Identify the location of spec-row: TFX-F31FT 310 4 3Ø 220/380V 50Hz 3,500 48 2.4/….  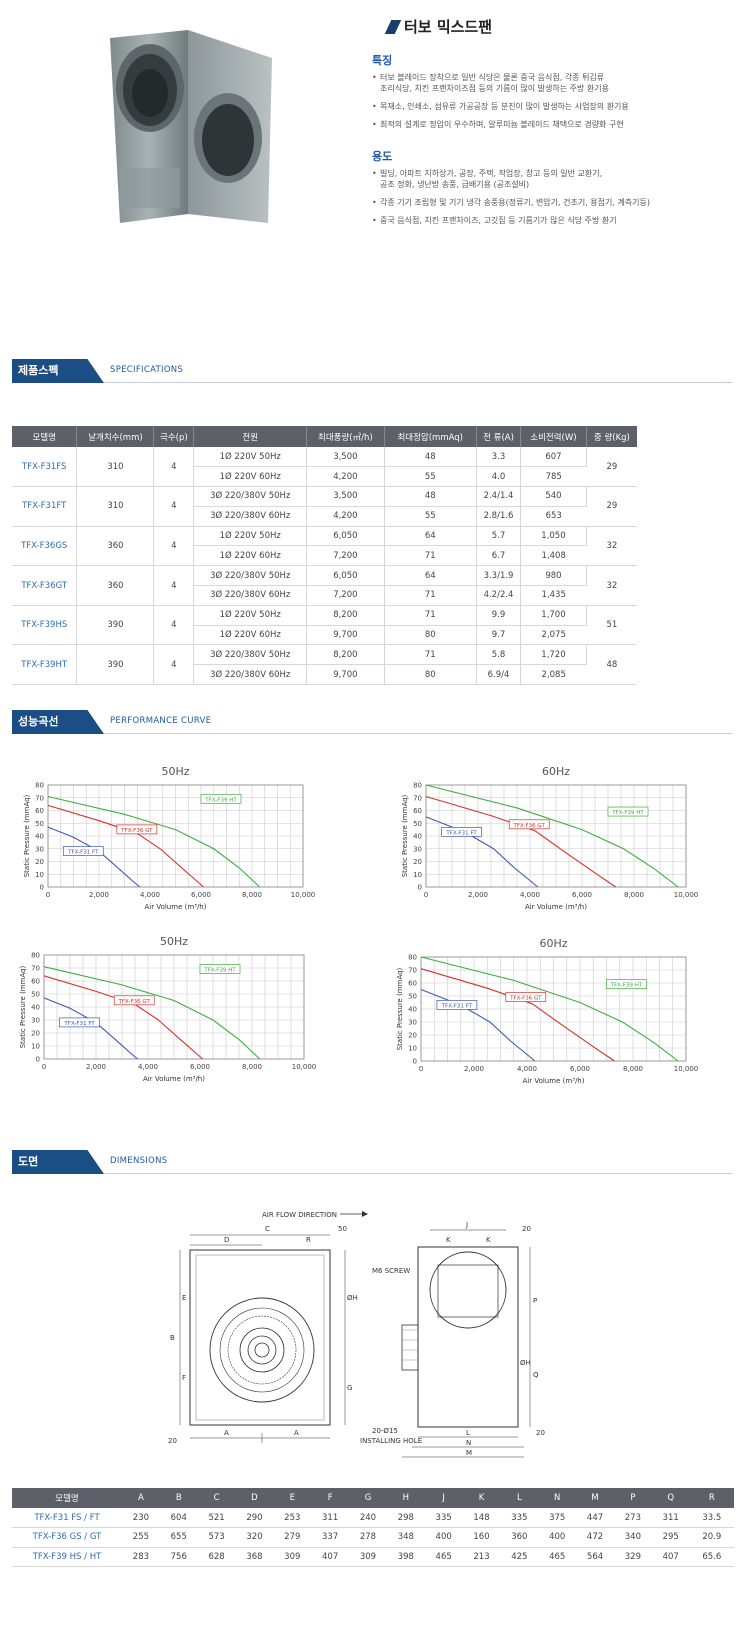
(324, 506).